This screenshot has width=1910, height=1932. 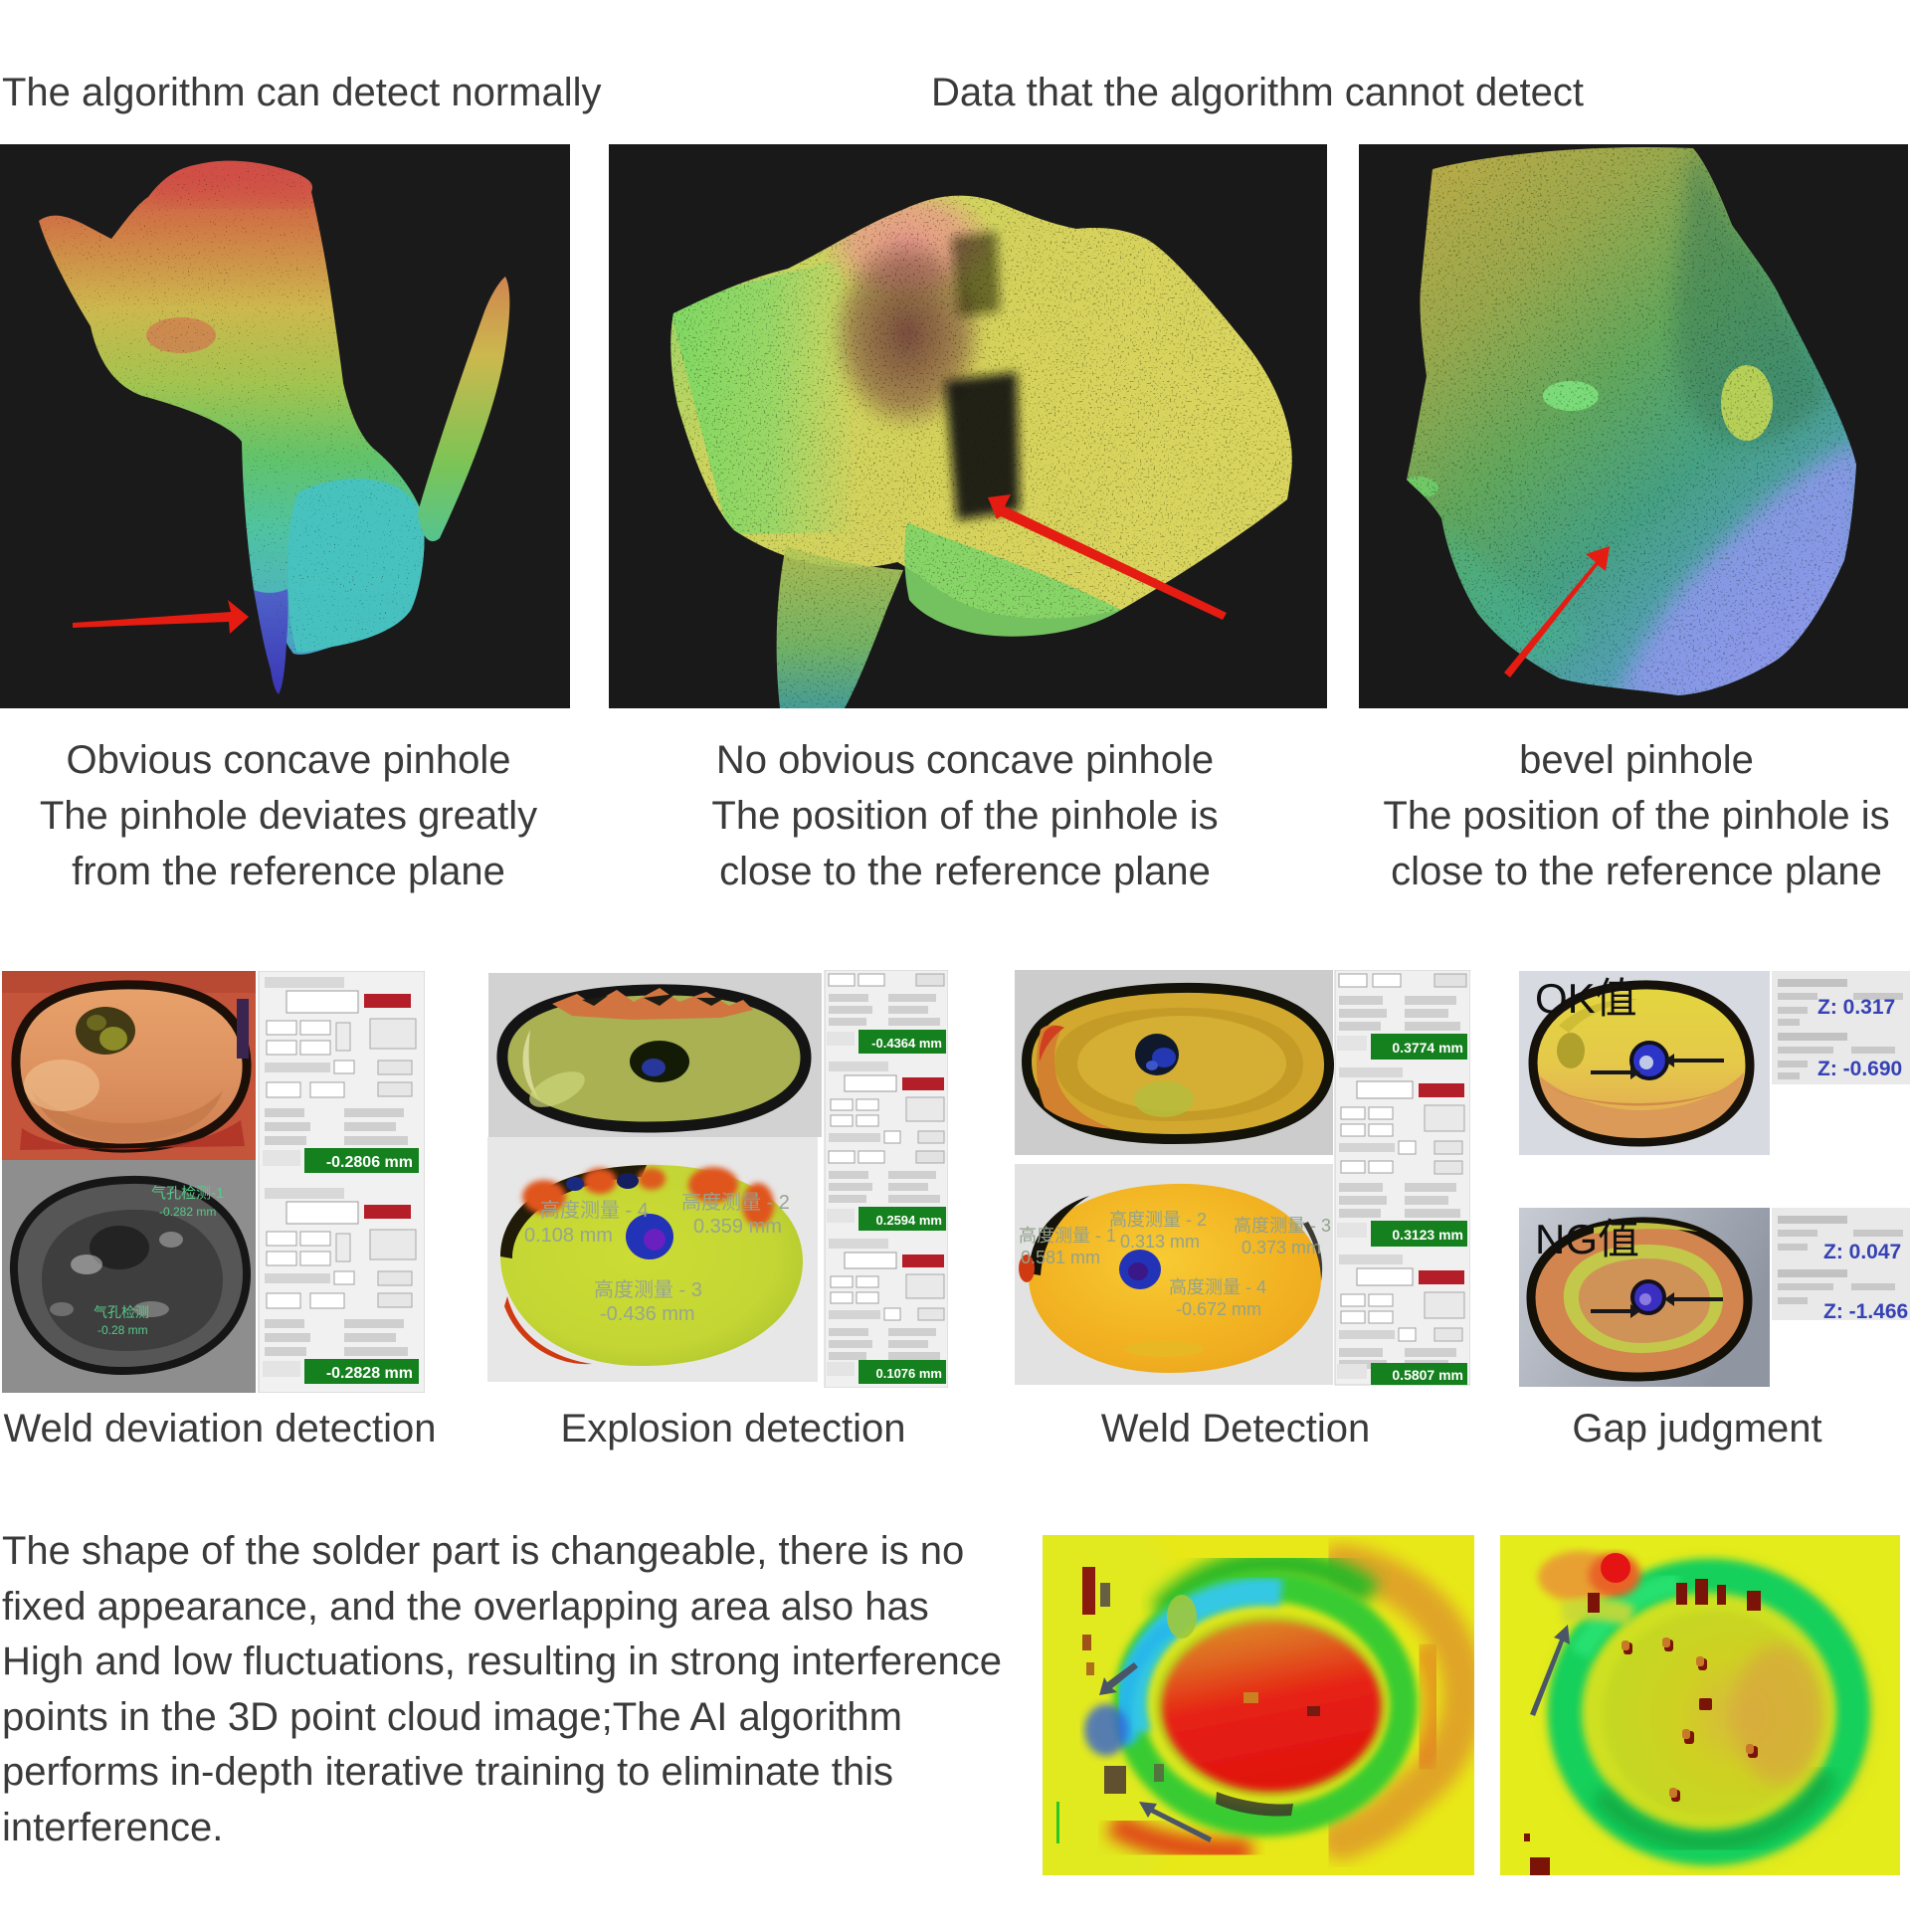 I want to click on svg-text: 0.313 mm, so click(x=1160, y=1242).